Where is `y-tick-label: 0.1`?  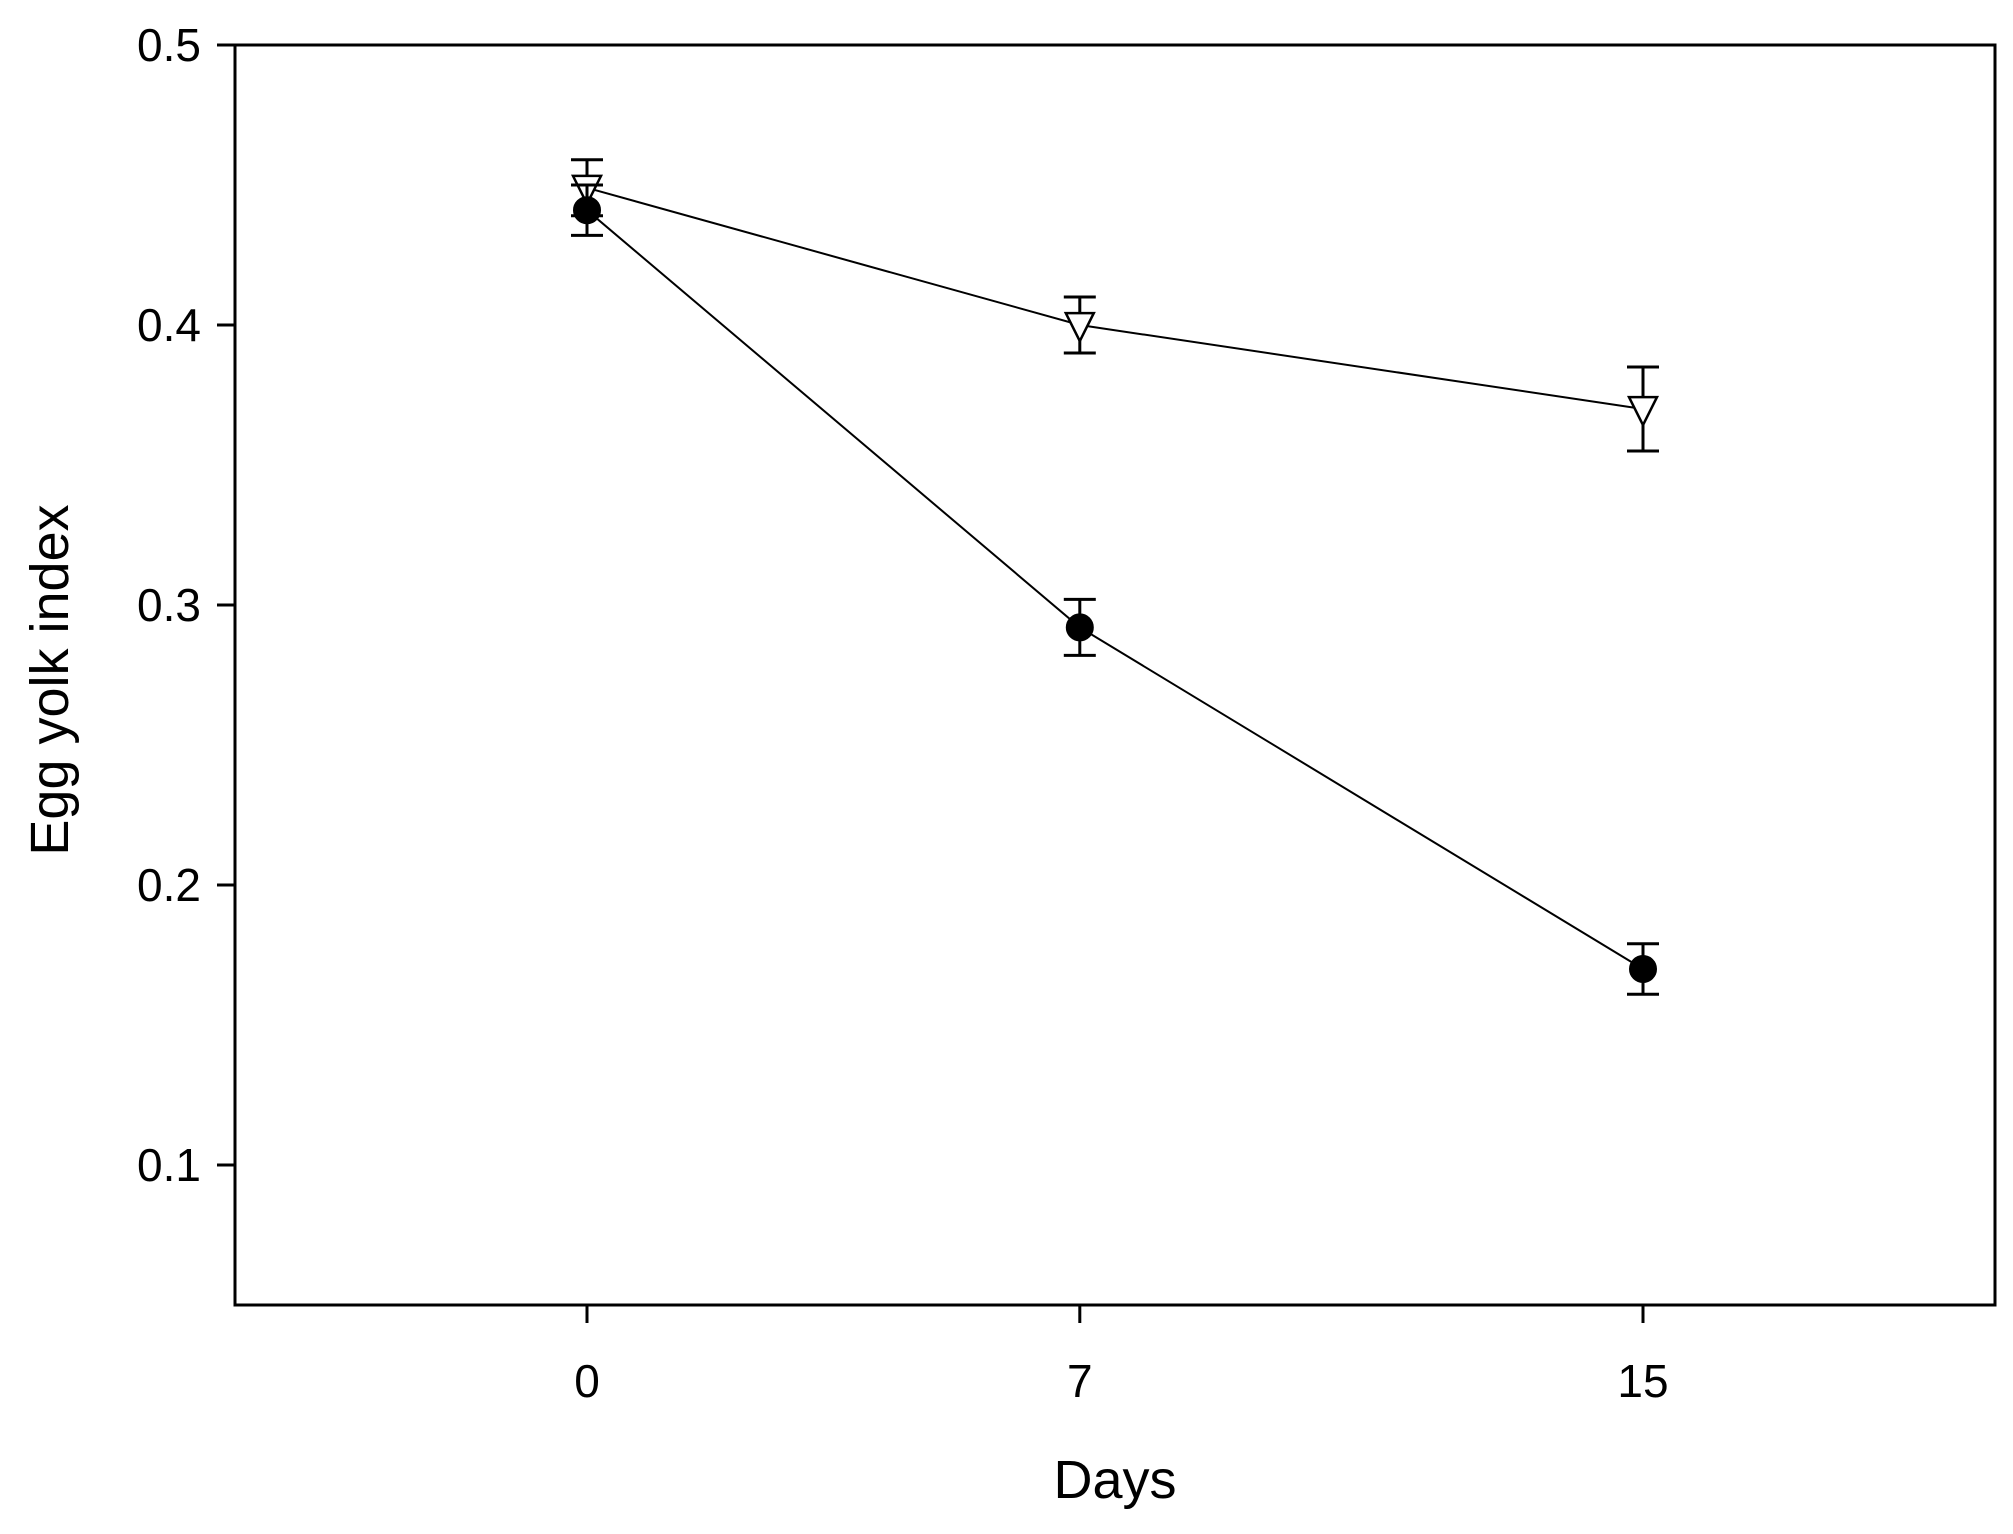 y-tick-label: 0.1 is located at coordinates (169, 1165).